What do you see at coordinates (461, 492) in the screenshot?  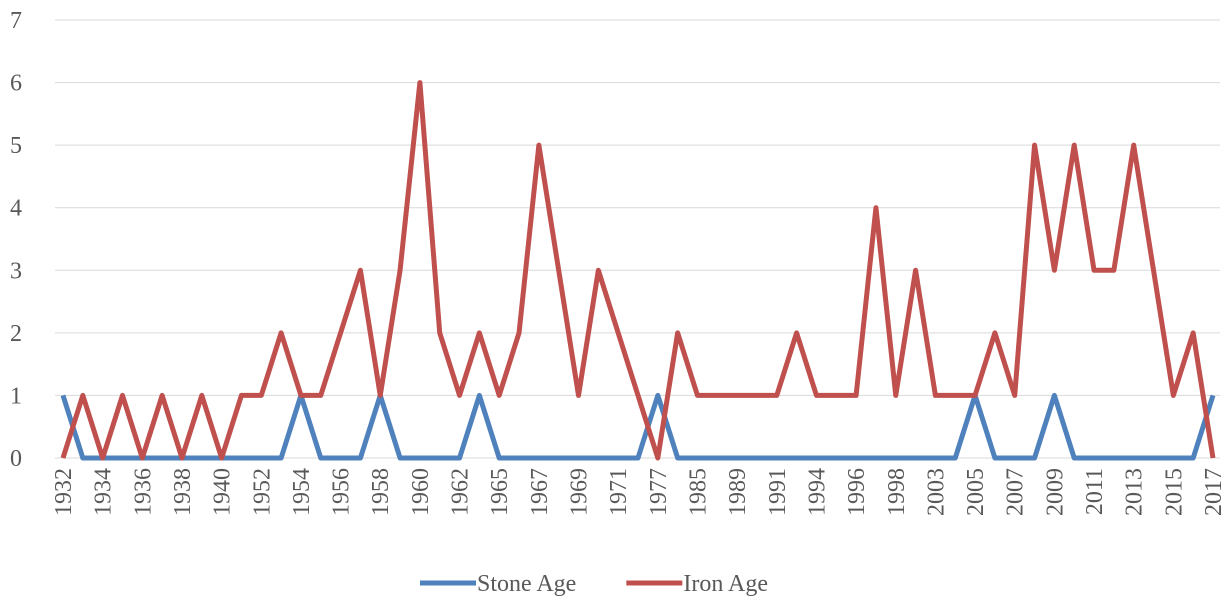 I see `x-tick-label: 1962` at bounding box center [461, 492].